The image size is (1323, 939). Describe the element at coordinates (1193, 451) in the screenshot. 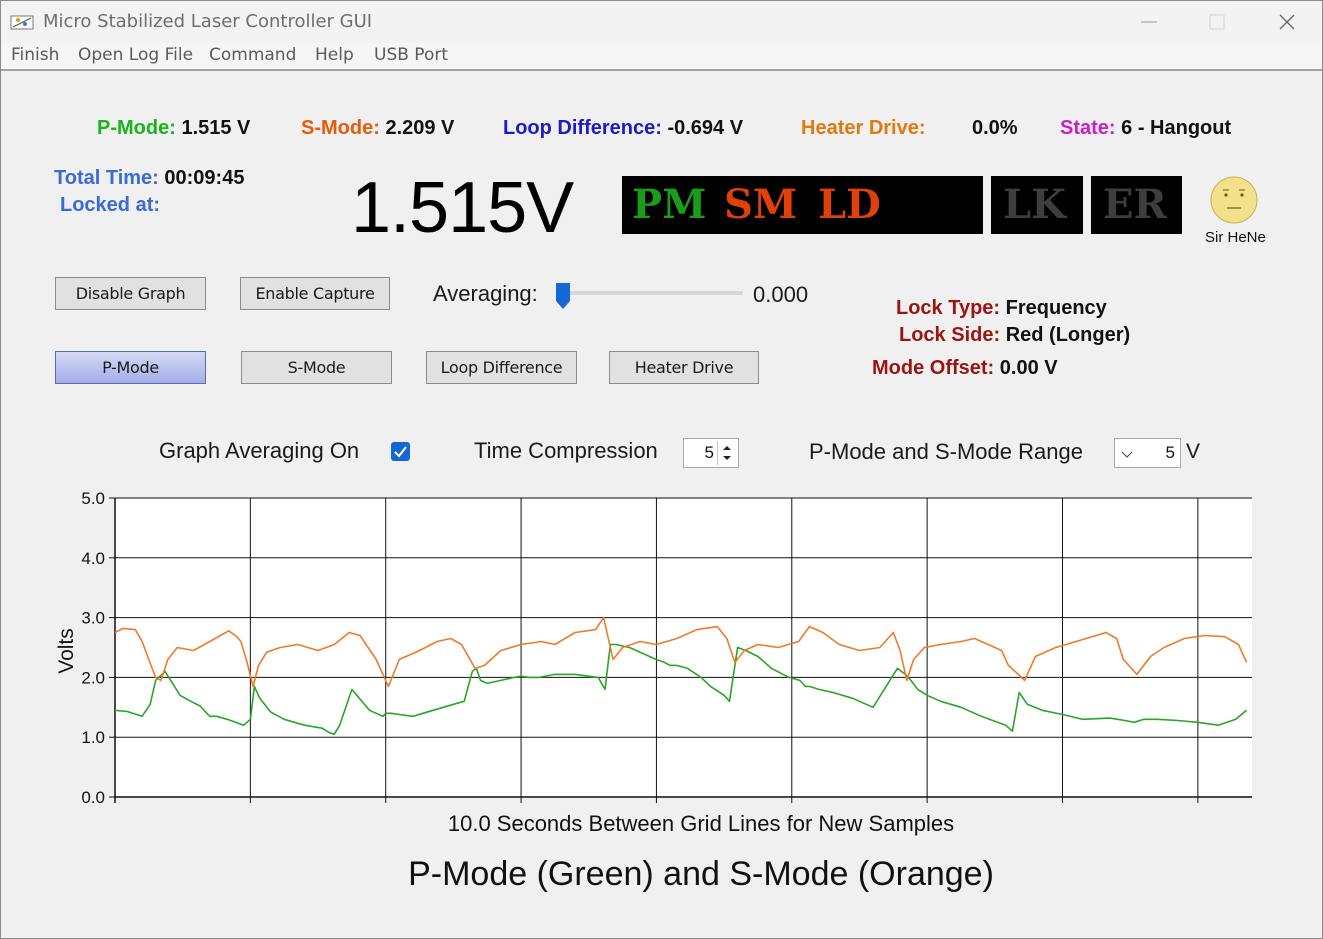

I see `range-unit: V` at that location.